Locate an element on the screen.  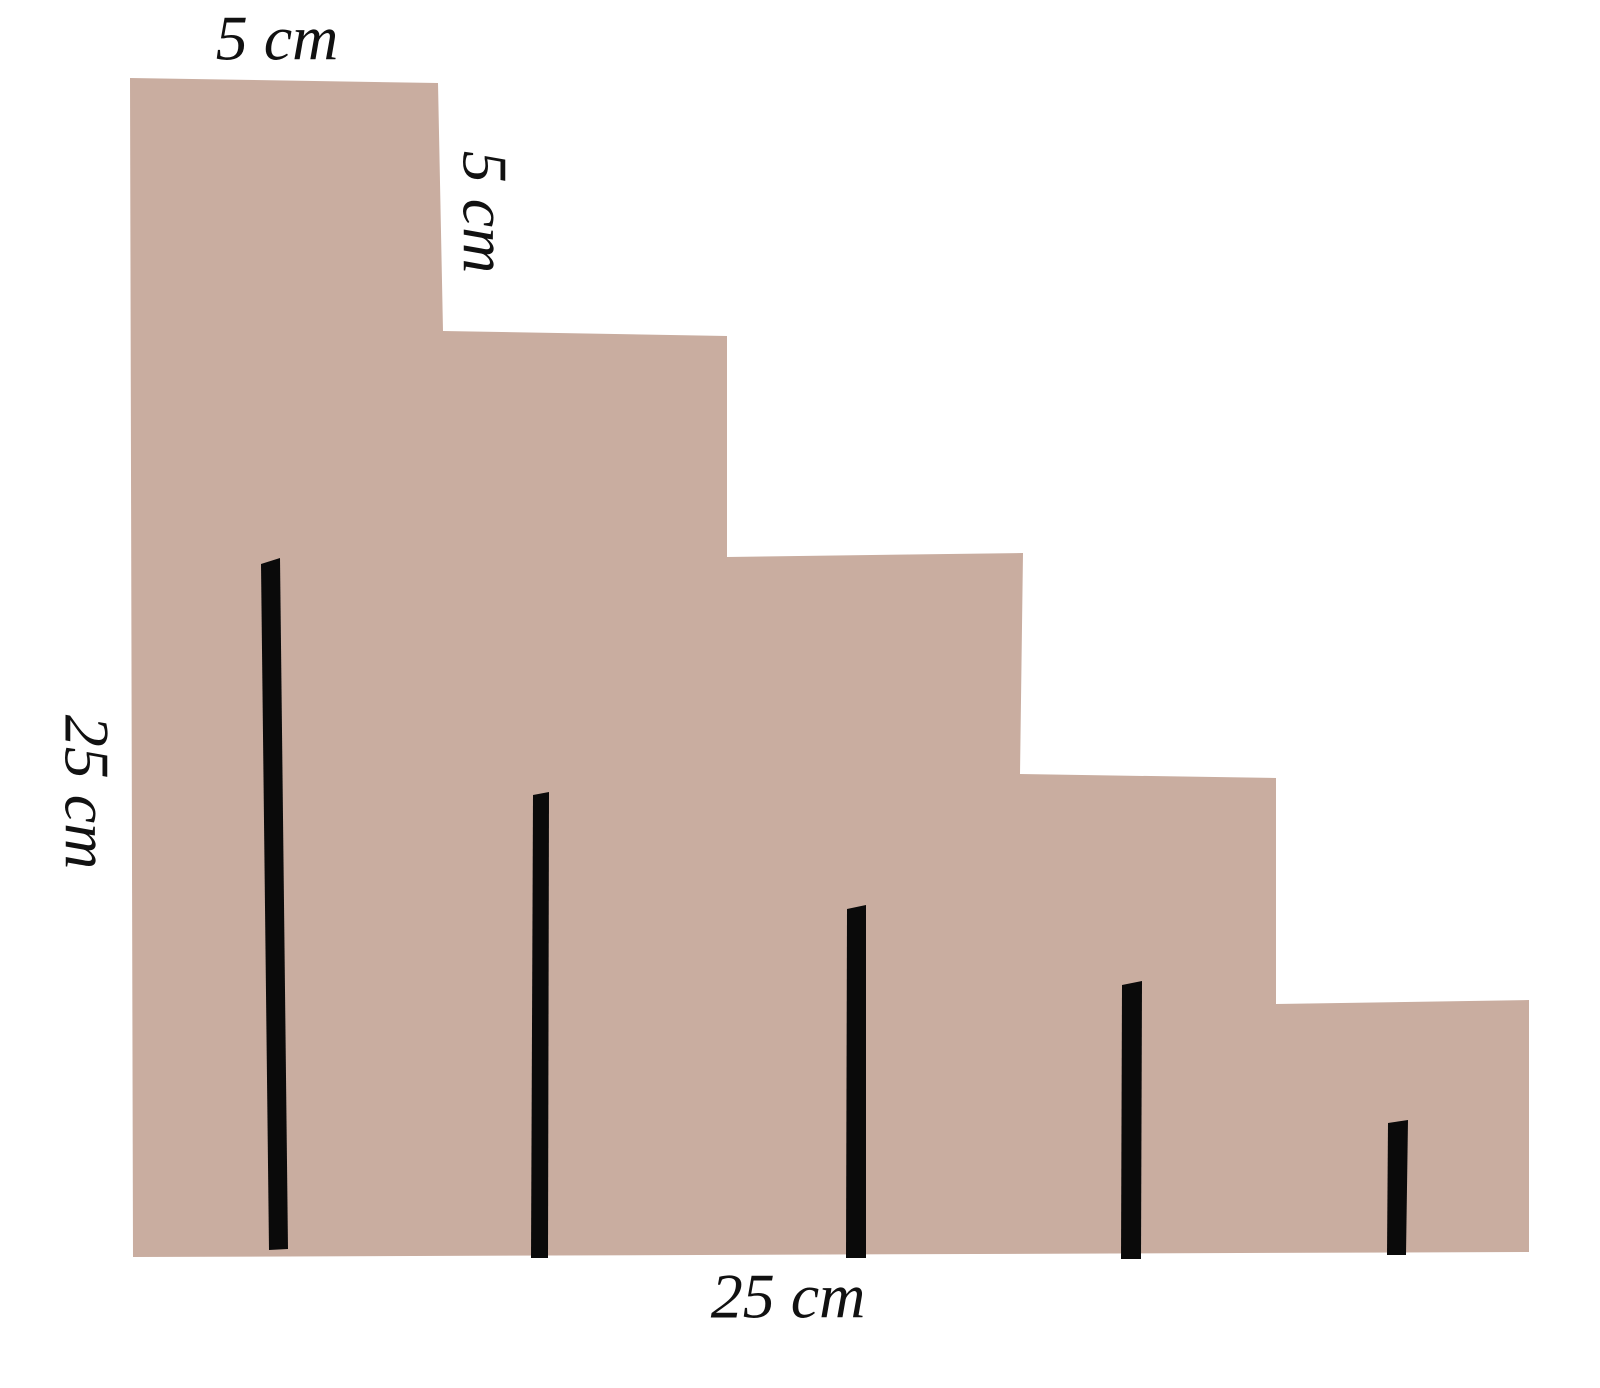
total-height-label: 25 cm is located at coordinates (86, 792).